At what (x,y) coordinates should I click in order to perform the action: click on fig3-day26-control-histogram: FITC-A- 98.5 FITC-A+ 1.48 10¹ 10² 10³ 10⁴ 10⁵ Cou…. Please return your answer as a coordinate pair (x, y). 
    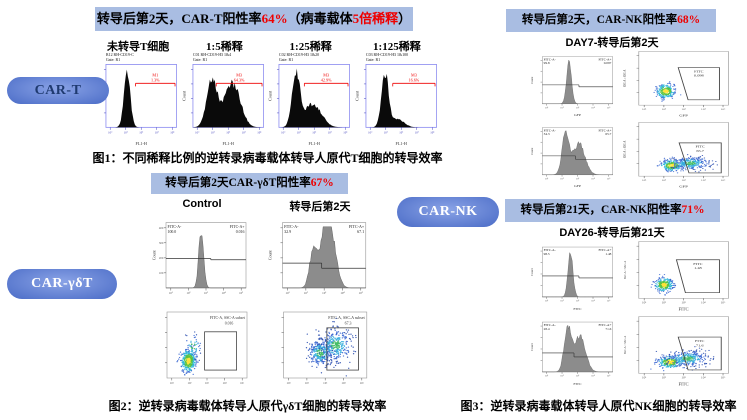
    Looking at the image, I should click on (574, 276).